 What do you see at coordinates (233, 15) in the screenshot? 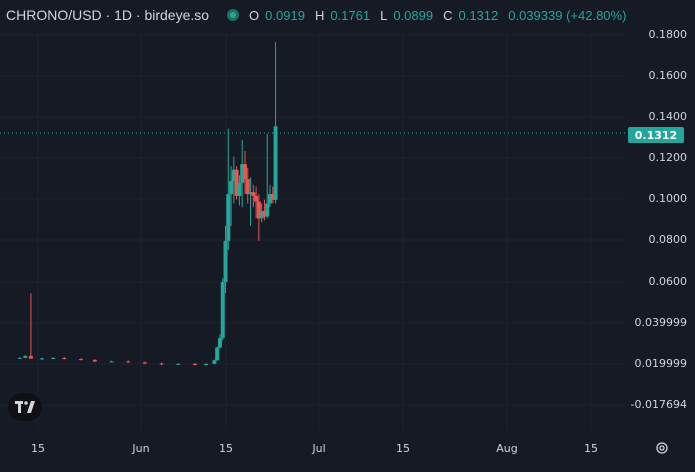
I see `market-status-icon` at bounding box center [233, 15].